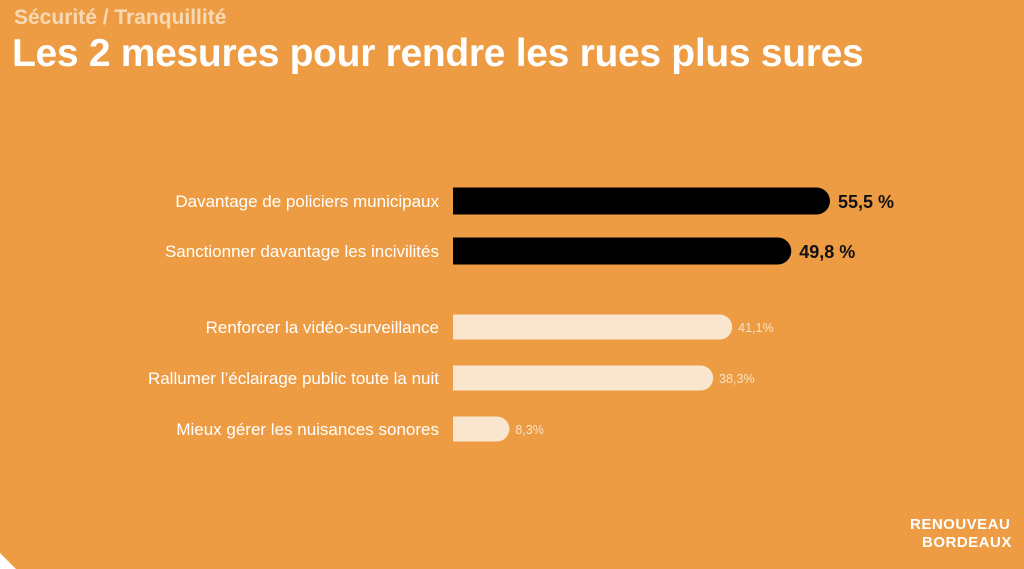  Describe the element at coordinates (755, 328) in the screenshot. I see `value-label: 41,1%` at that location.